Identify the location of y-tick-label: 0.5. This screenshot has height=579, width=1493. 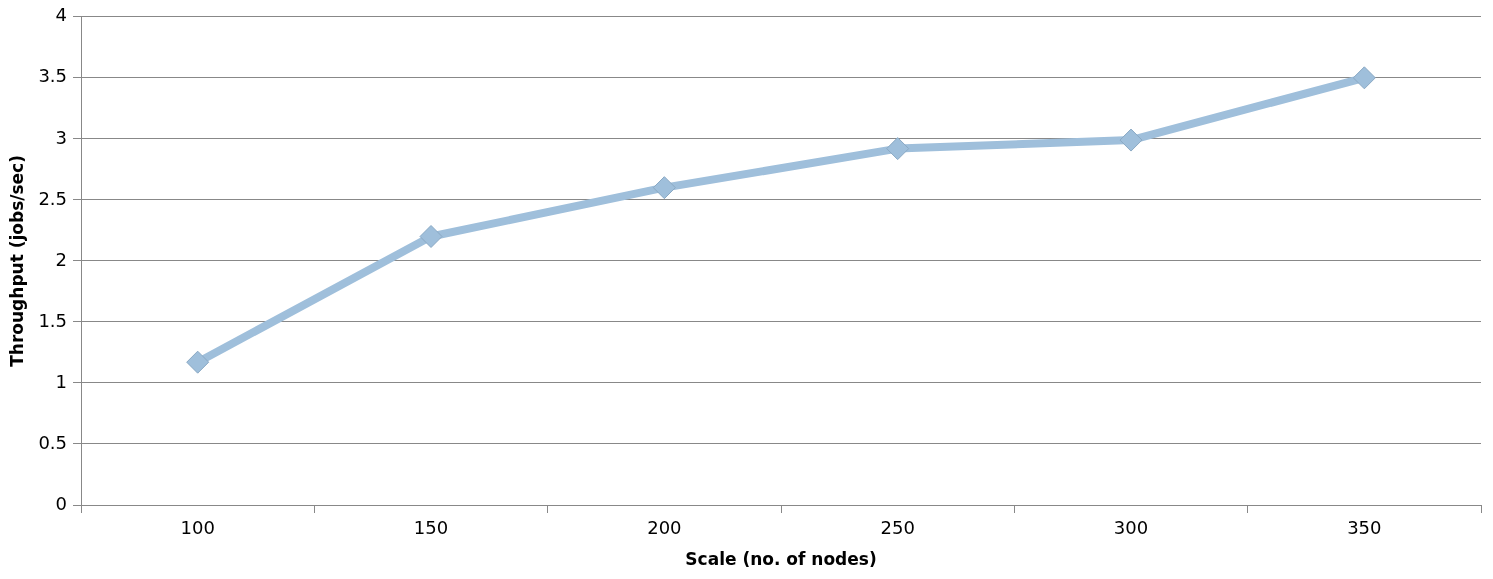
(53, 442).